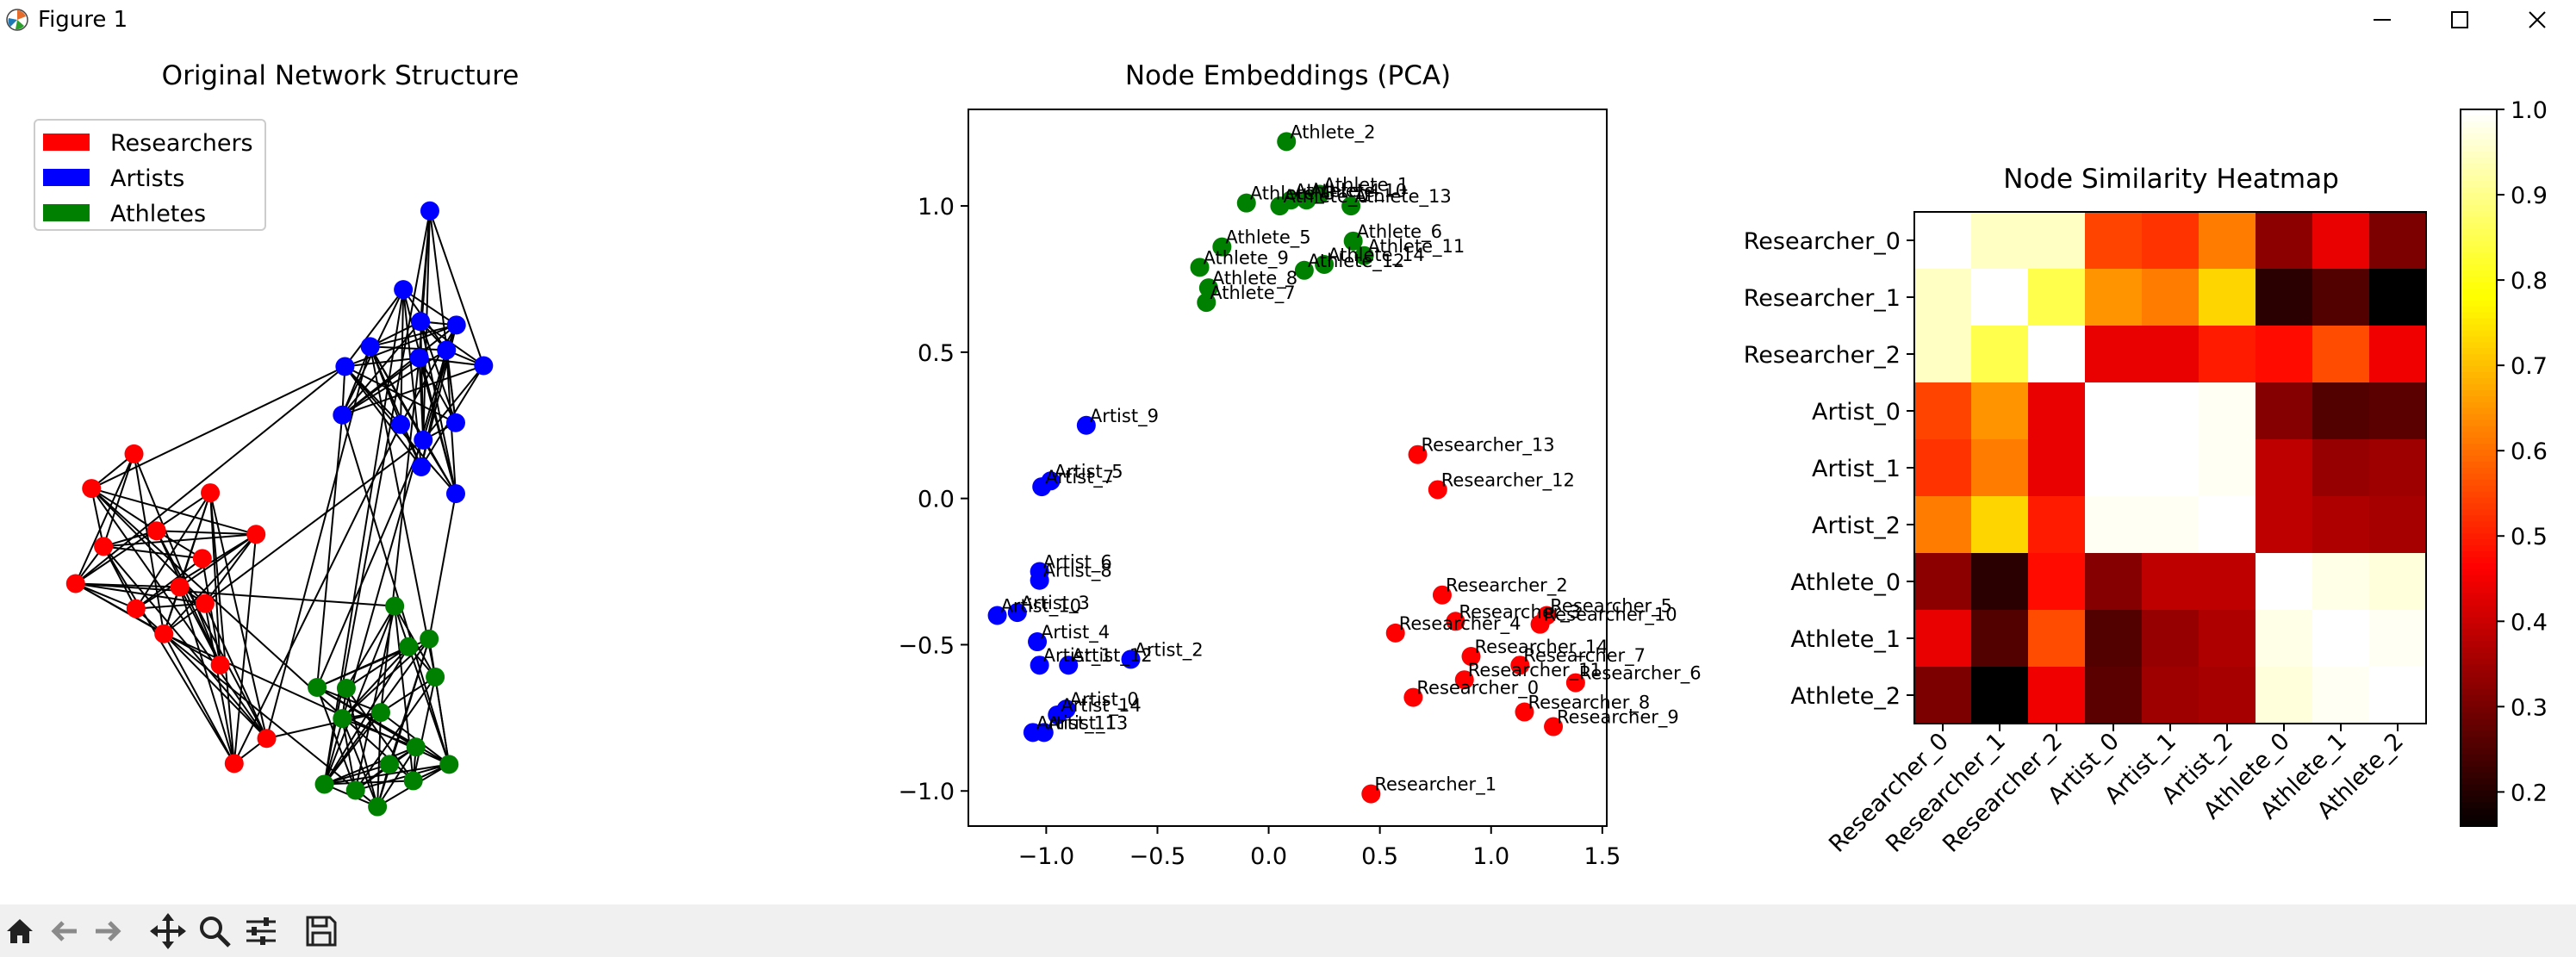  I want to click on scatter-point-label: Researcher_9, so click(1618, 718).